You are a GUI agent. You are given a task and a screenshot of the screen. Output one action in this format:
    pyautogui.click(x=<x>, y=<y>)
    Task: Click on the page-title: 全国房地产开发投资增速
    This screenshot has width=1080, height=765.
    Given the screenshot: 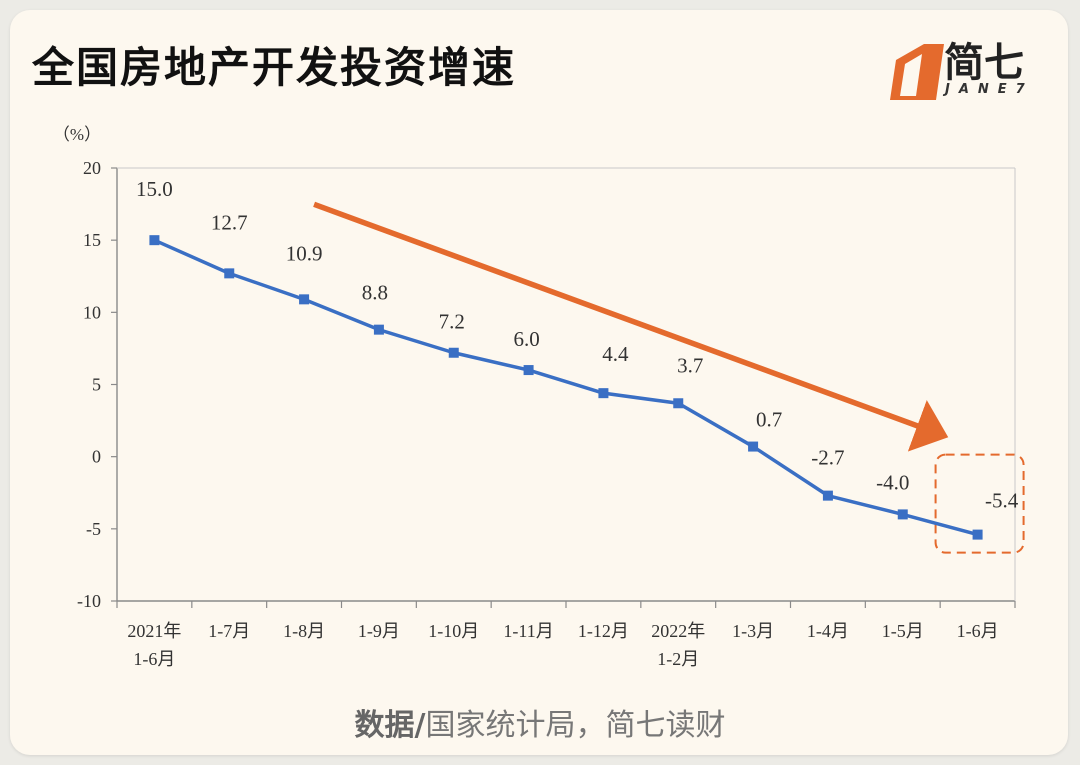 What is the action you would take?
    pyautogui.click(x=274, y=67)
    